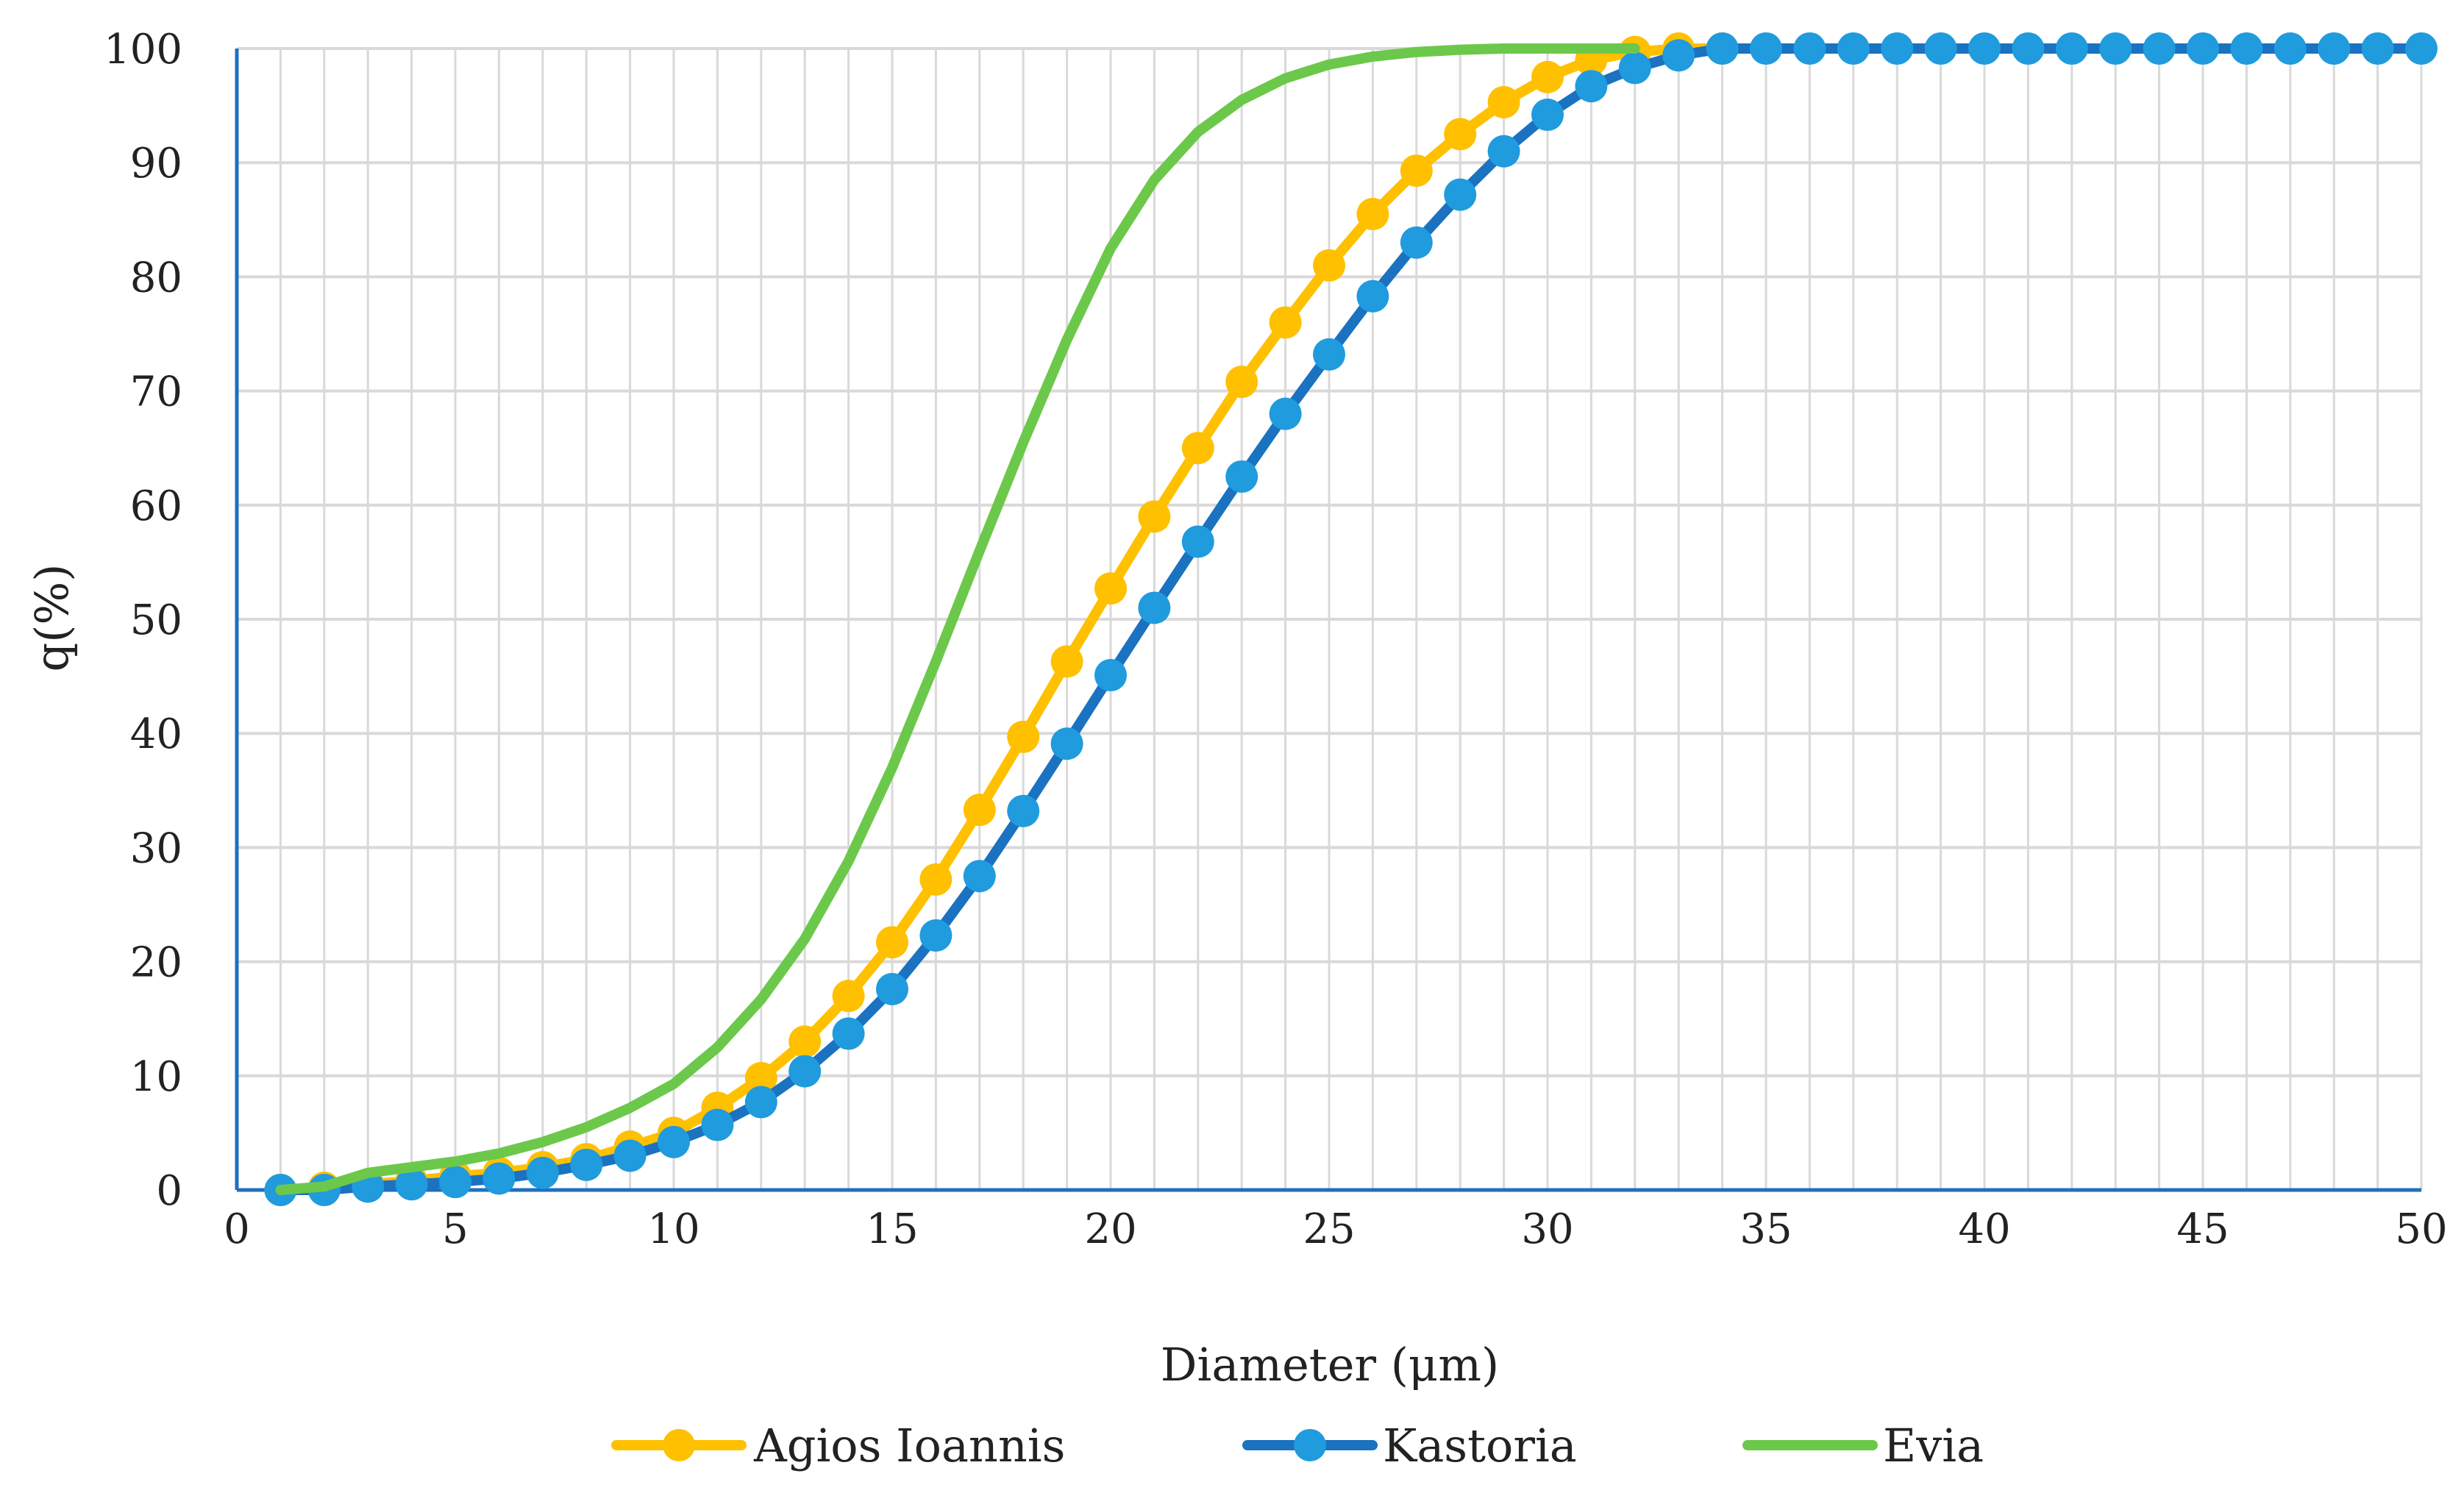 This screenshot has width=2464, height=1493. What do you see at coordinates (156, 278) in the screenshot?
I see `y-tick-label: 80` at bounding box center [156, 278].